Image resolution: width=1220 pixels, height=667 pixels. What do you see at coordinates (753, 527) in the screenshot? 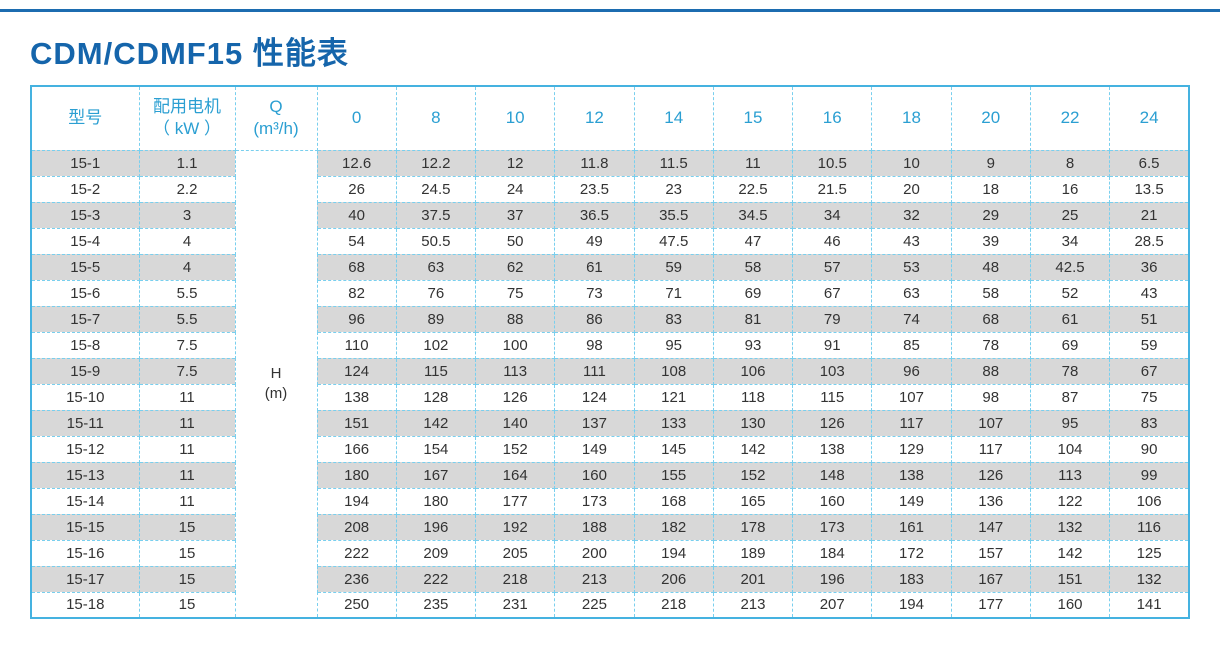
I see `head-value-cell: 178` at bounding box center [753, 527].